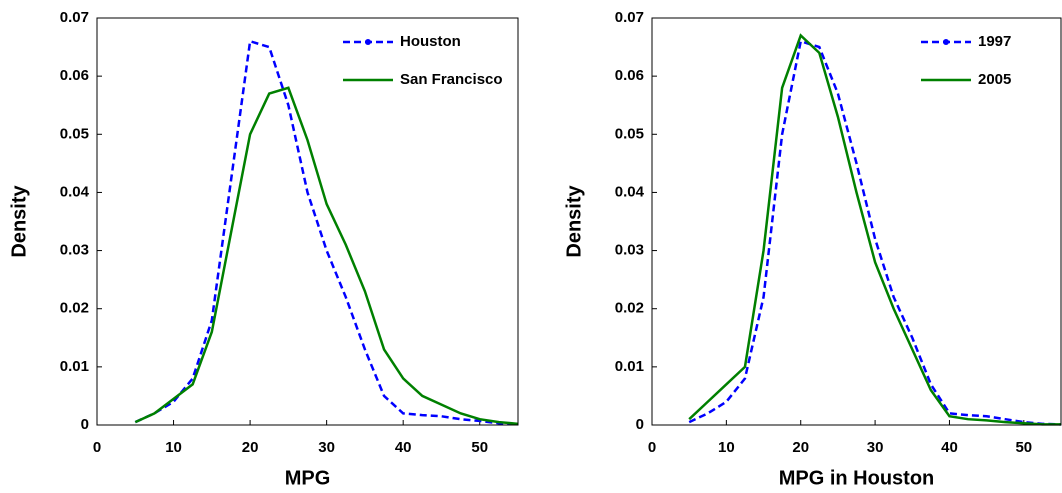 This screenshot has width=1062, height=493. Describe the element at coordinates (430, 41) in the screenshot. I see `legend-label: Houston` at that location.